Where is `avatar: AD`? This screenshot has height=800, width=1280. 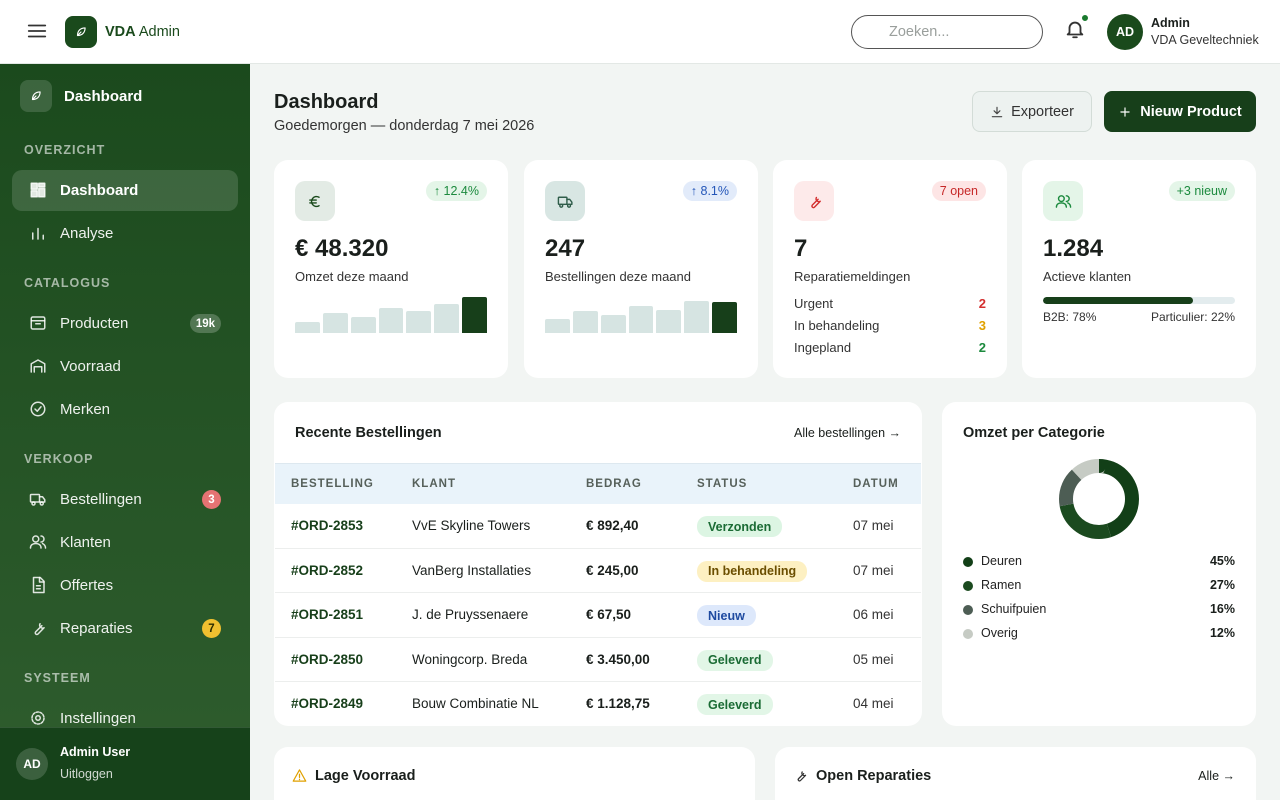
avatar: AD is located at coordinates (1125, 32).